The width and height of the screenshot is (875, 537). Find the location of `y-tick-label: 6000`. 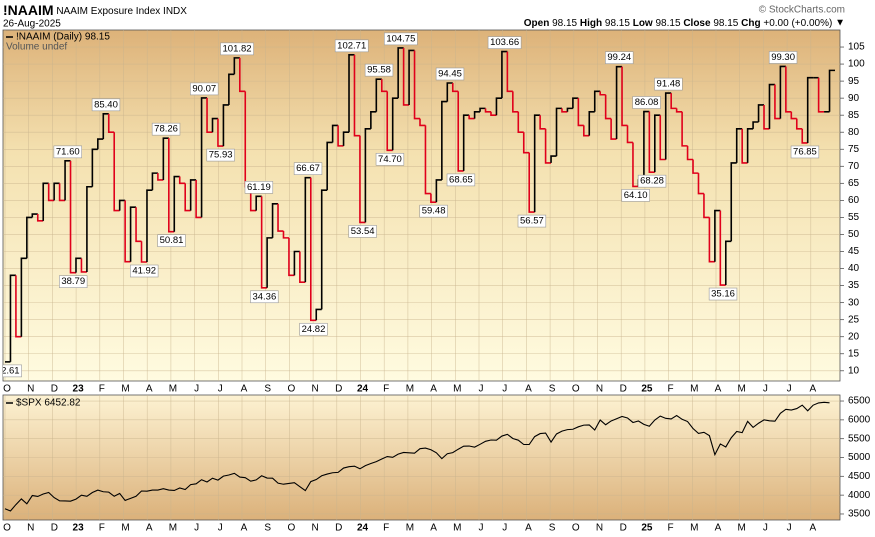

y-tick-label: 6000 is located at coordinates (859, 419).